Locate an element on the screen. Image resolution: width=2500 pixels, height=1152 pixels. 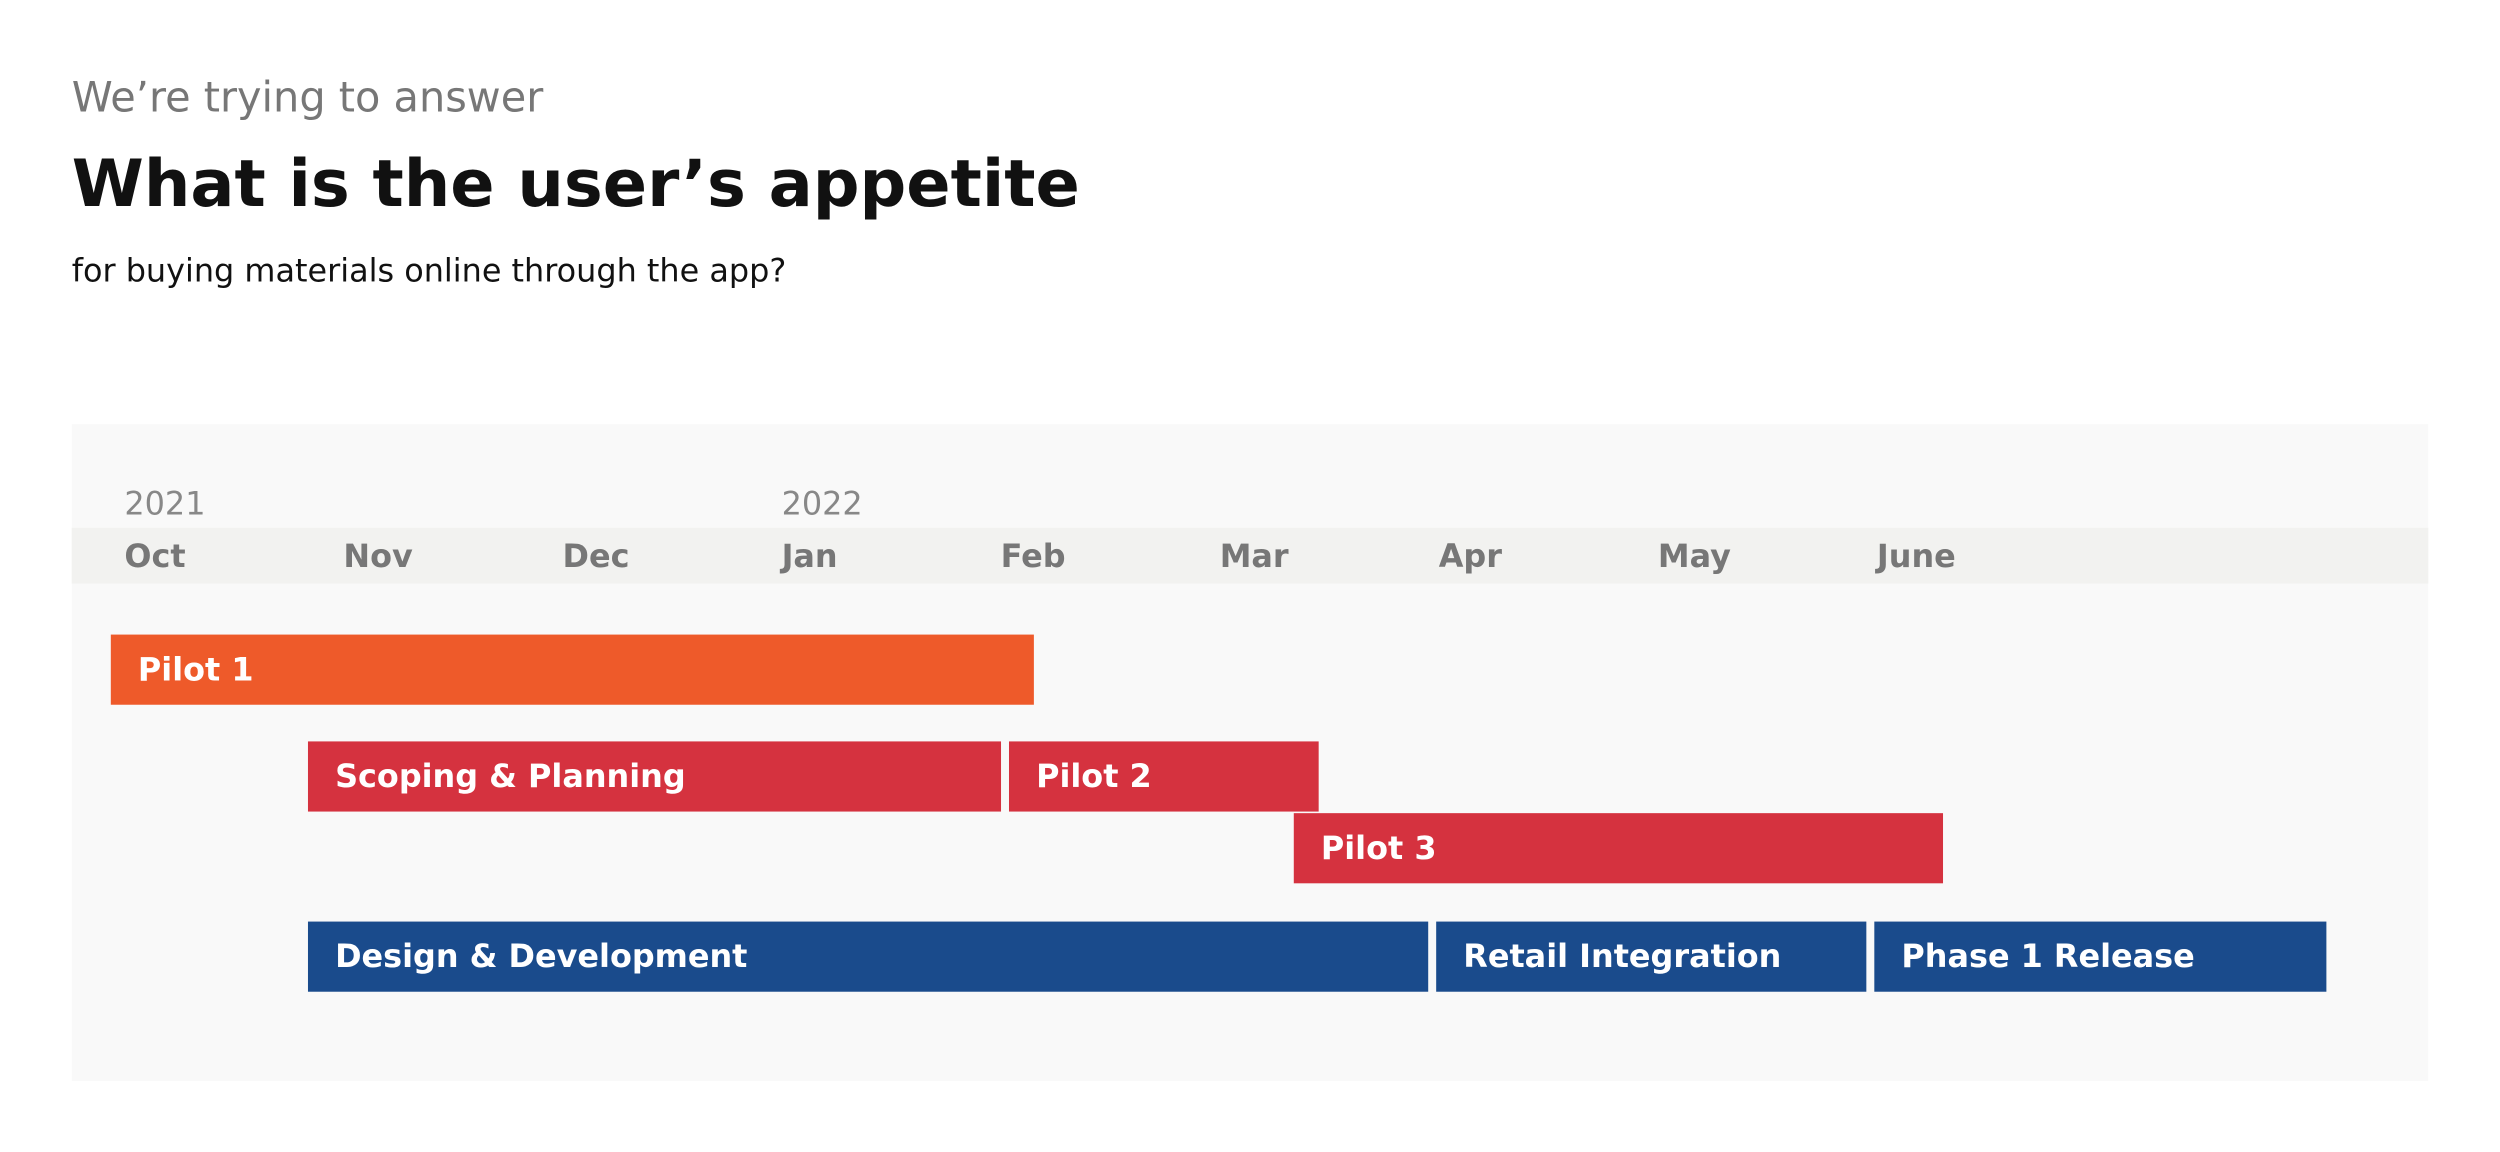
task-label: Design & Development is located at coordinates (541, 956).